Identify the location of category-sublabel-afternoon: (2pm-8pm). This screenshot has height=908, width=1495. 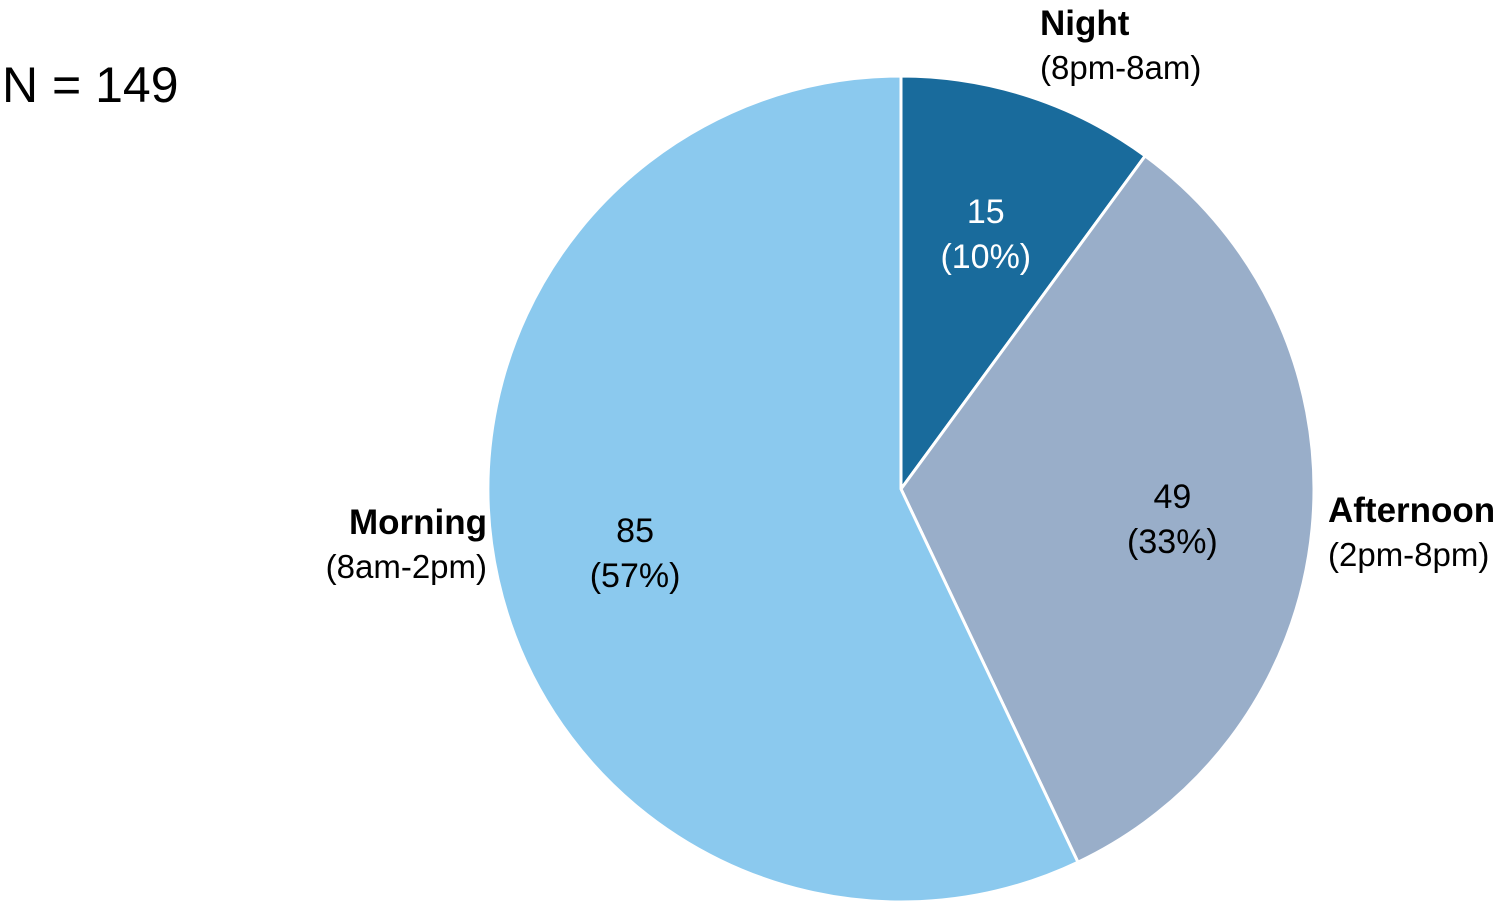
(1408, 554).